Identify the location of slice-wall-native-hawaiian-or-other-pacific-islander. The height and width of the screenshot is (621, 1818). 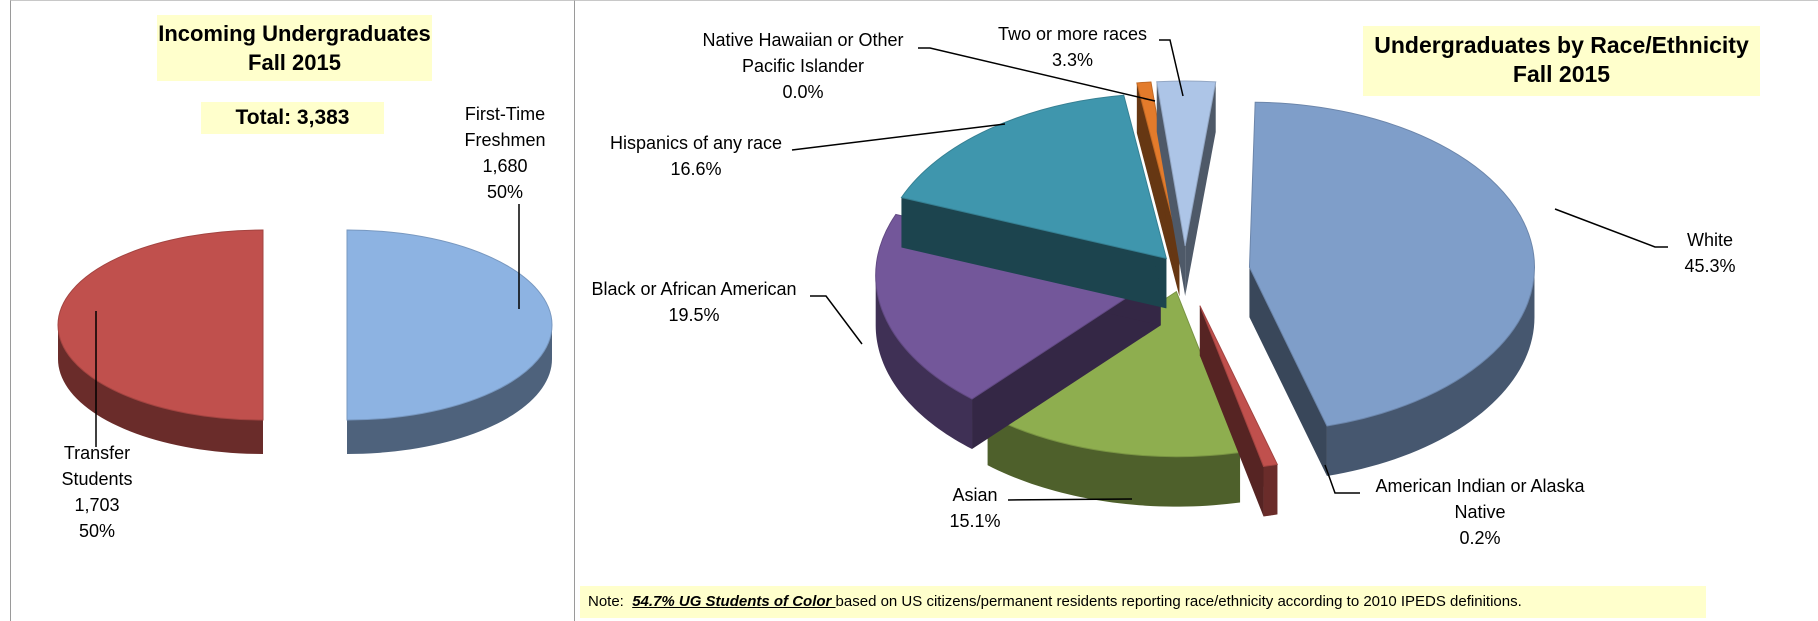
(1158, 190).